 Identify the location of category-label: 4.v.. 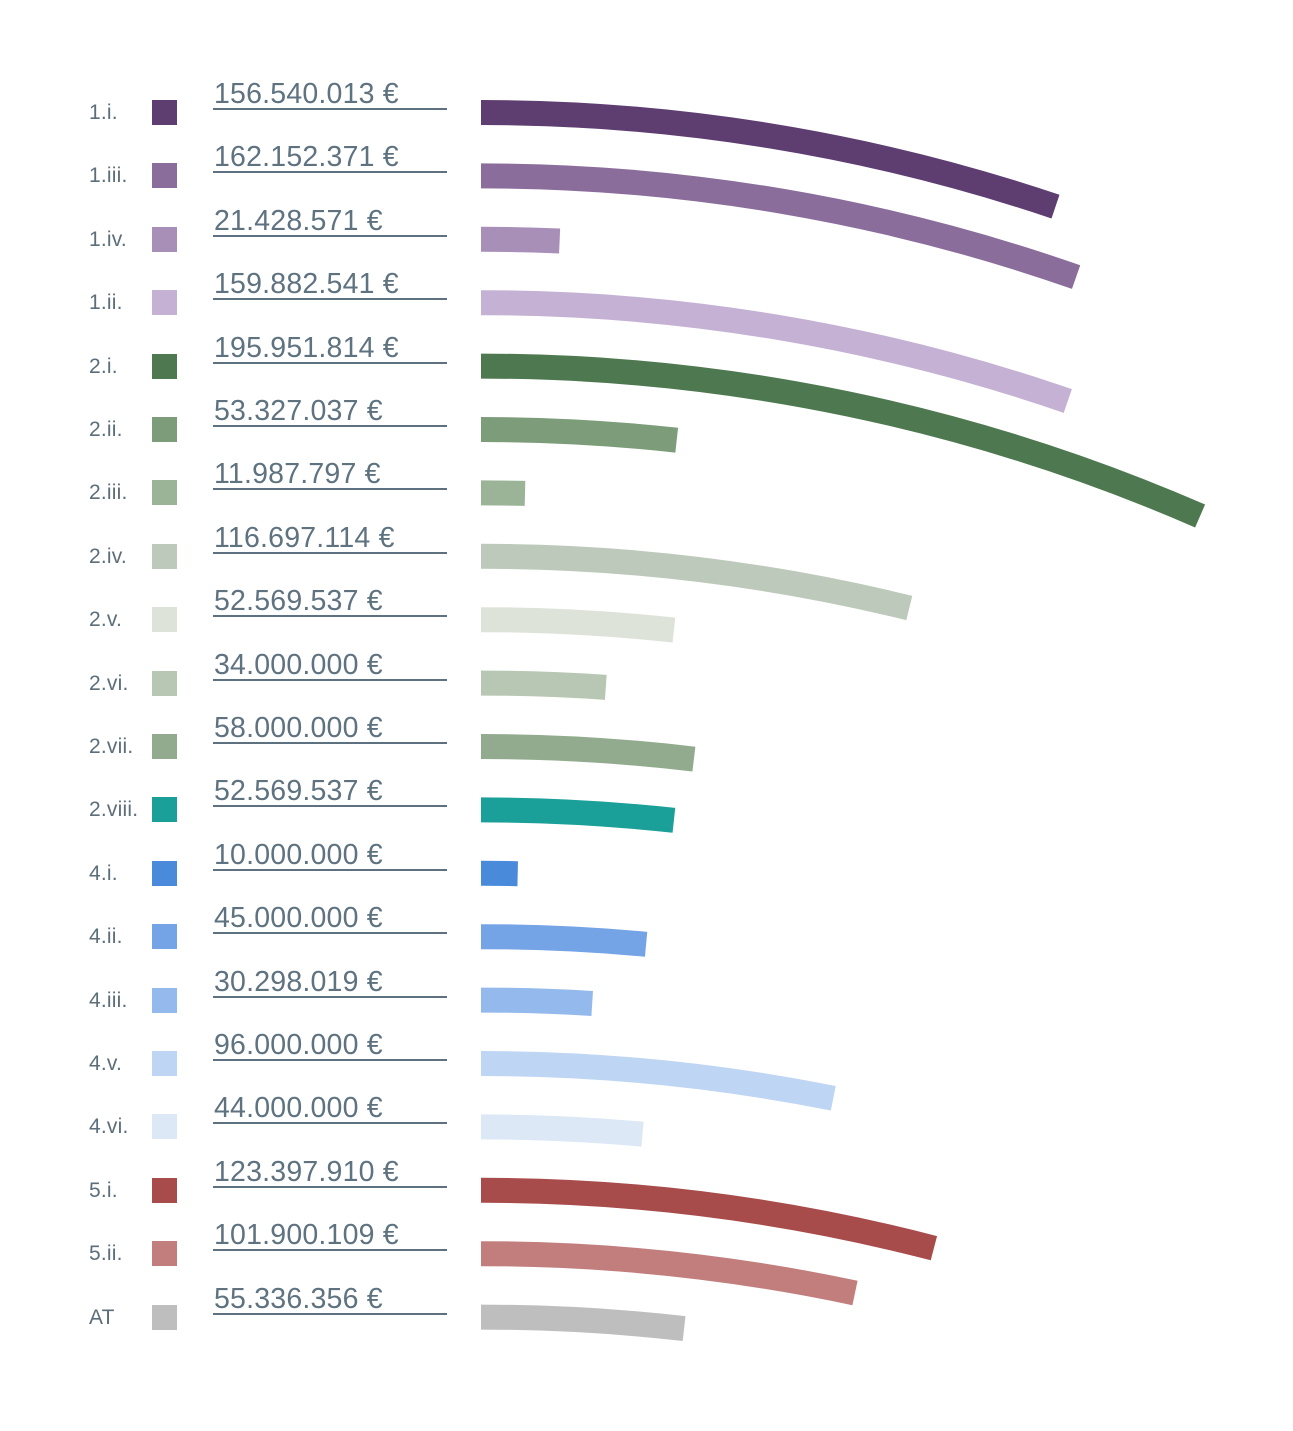
(106, 1063).